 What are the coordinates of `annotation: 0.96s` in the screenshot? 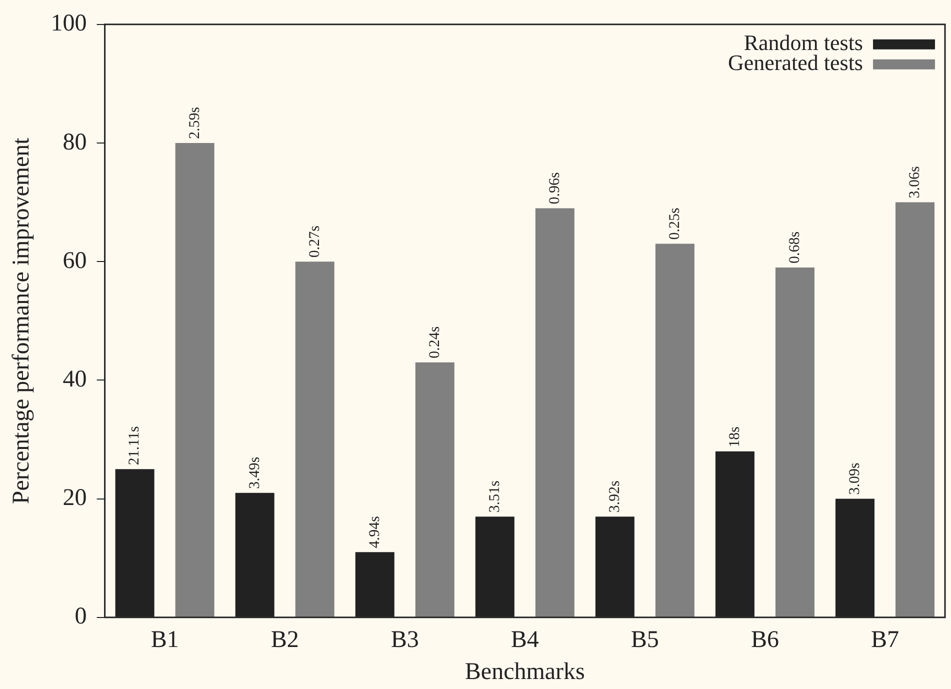 It's located at (554, 188).